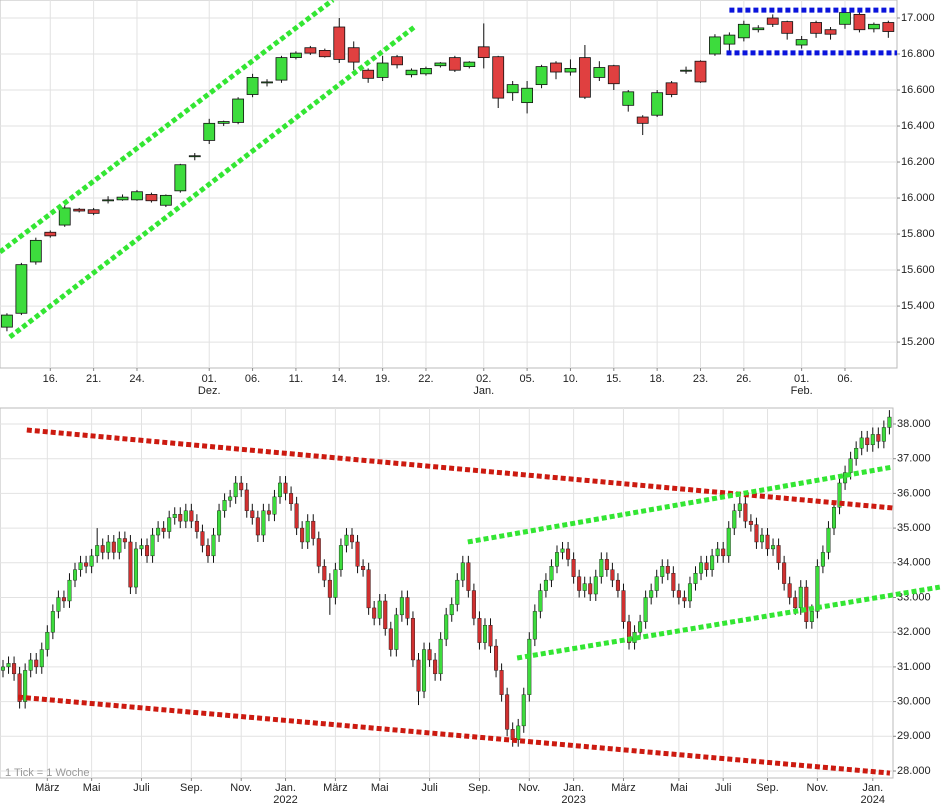 Image resolution: width=941 pixels, height=805 pixels. Describe the element at coordinates (483, 391) in the screenshot. I see `x-tick-sublabel: Jan.` at that location.